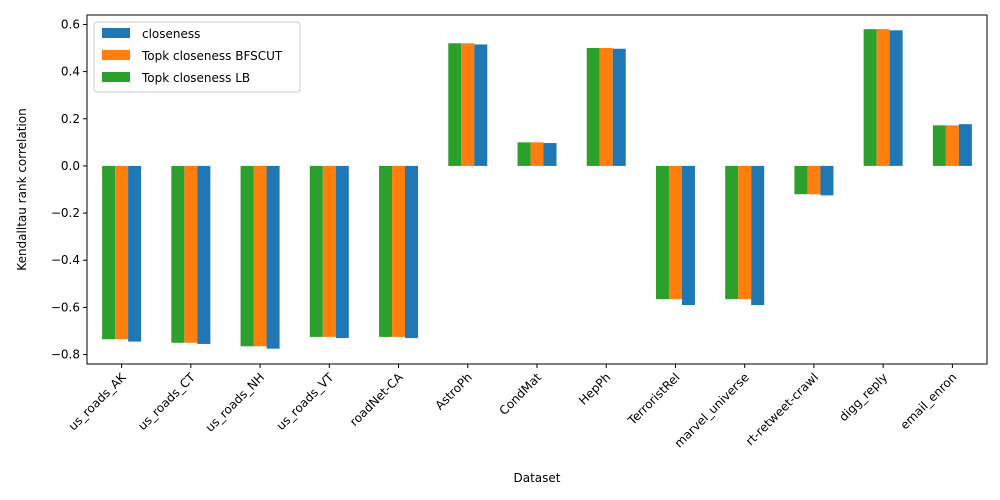 The height and width of the screenshot is (500, 1000). I want to click on bar-topk-closeness-lb-us_roads_nh, so click(247, 256).